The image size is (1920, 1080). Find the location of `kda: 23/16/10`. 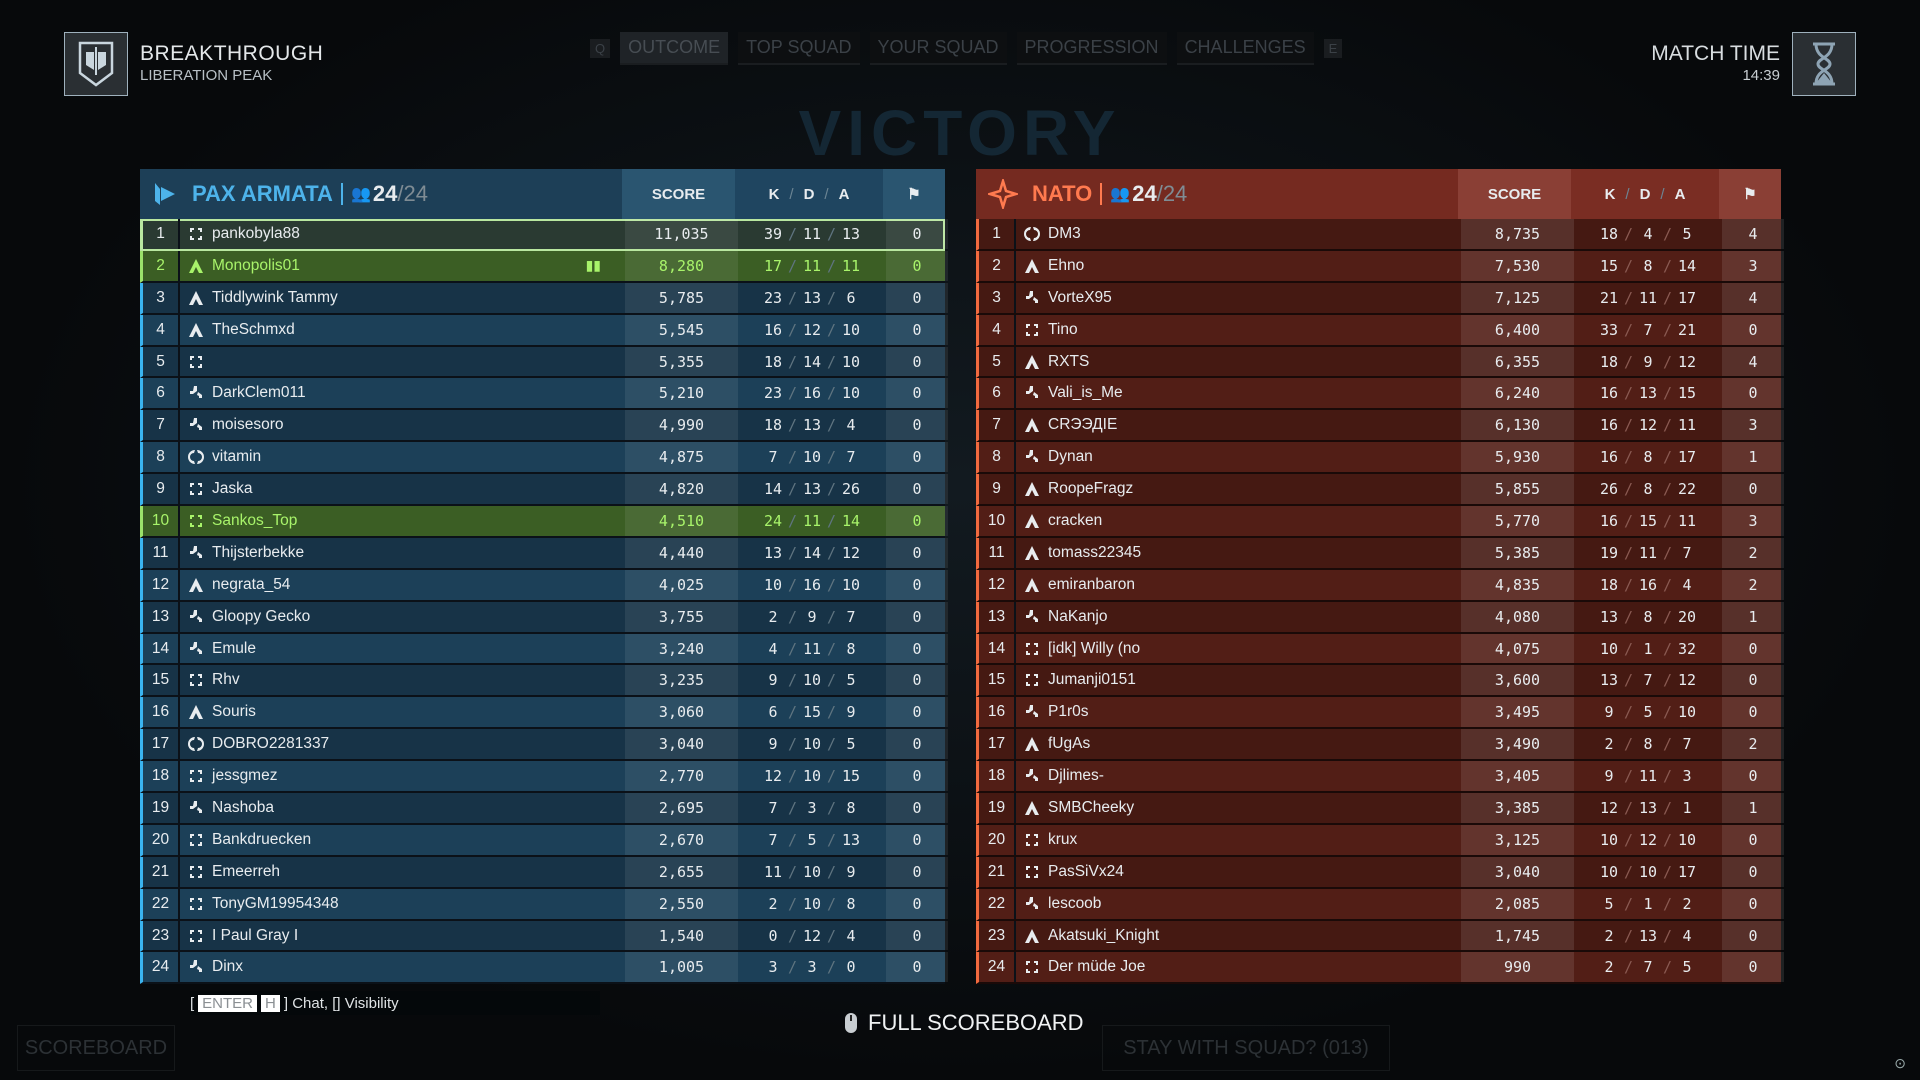

kda: 23/16/10 is located at coordinates (812, 393).